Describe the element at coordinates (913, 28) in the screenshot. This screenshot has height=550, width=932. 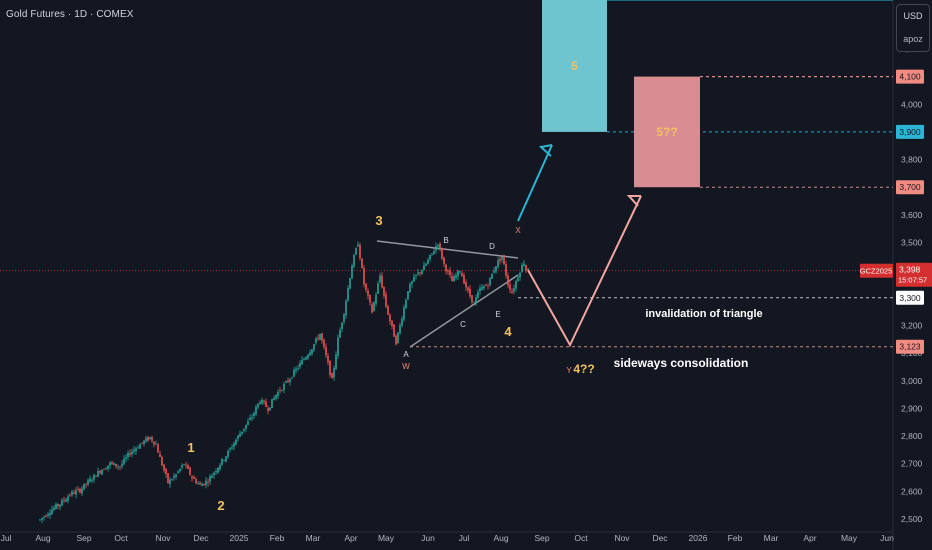
I see `currency-unit-box: USD apoz` at that location.